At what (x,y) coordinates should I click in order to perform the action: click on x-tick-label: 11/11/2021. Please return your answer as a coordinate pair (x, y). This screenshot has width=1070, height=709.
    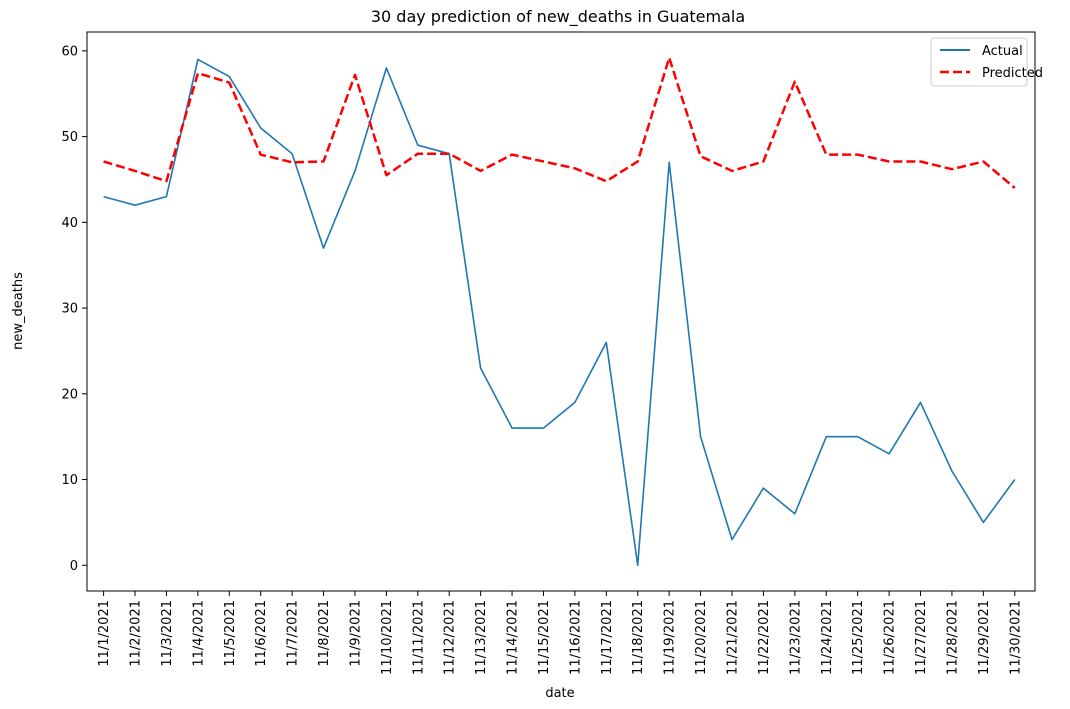
    Looking at the image, I should click on (418, 637).